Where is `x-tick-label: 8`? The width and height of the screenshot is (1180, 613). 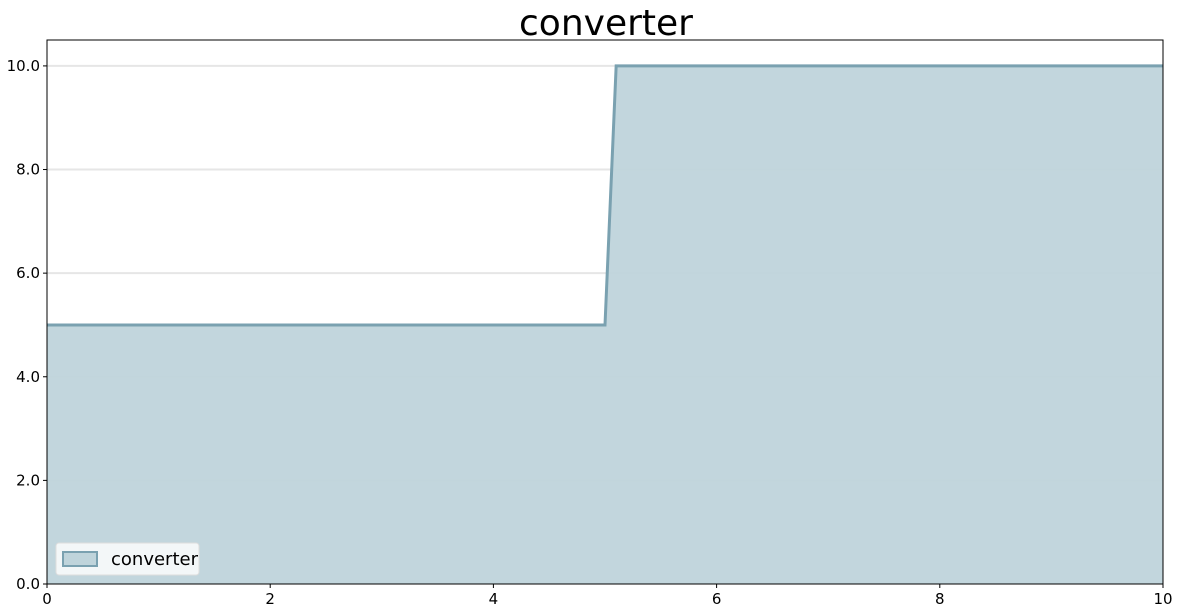
x-tick-label: 8 is located at coordinates (940, 599).